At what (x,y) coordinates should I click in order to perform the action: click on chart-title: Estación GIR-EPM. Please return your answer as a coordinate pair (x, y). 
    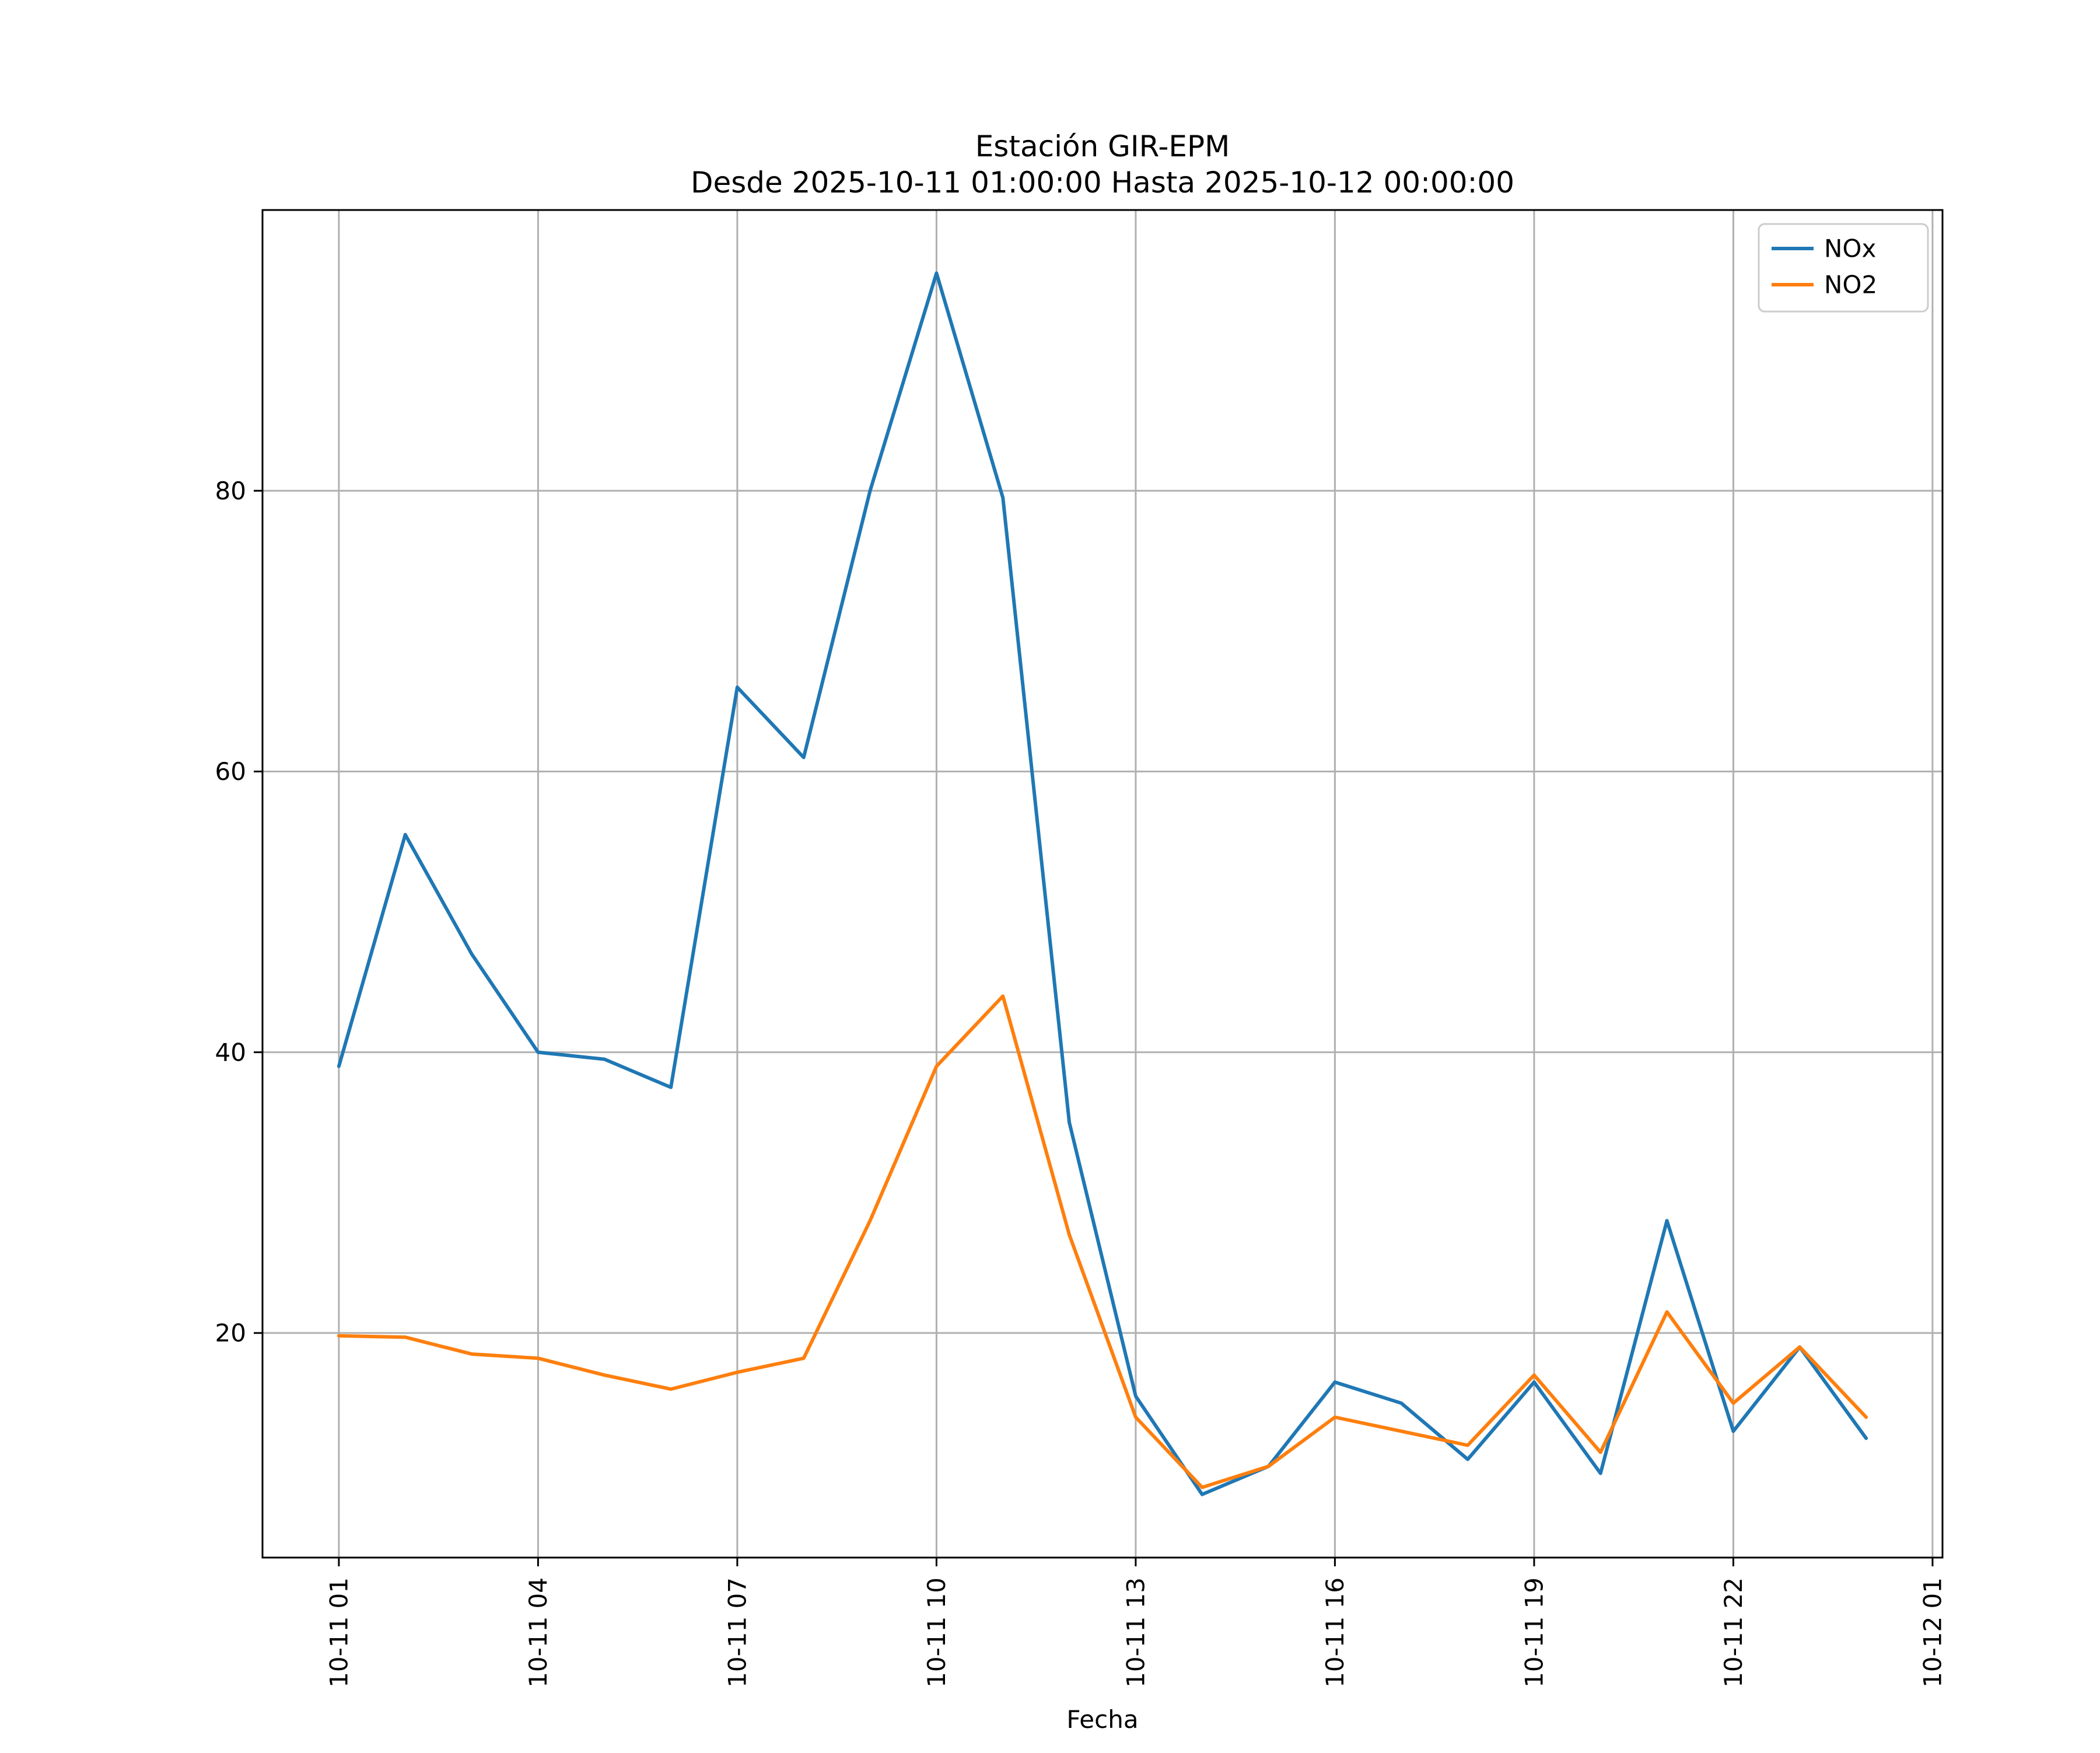
    Looking at the image, I should click on (1102, 146).